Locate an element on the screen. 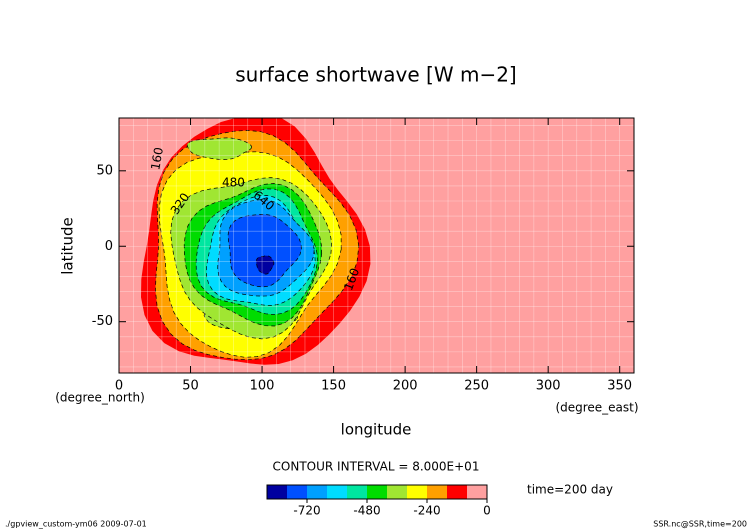 This screenshot has height=532, width=752. x-tick-label: 250 is located at coordinates (476, 386).